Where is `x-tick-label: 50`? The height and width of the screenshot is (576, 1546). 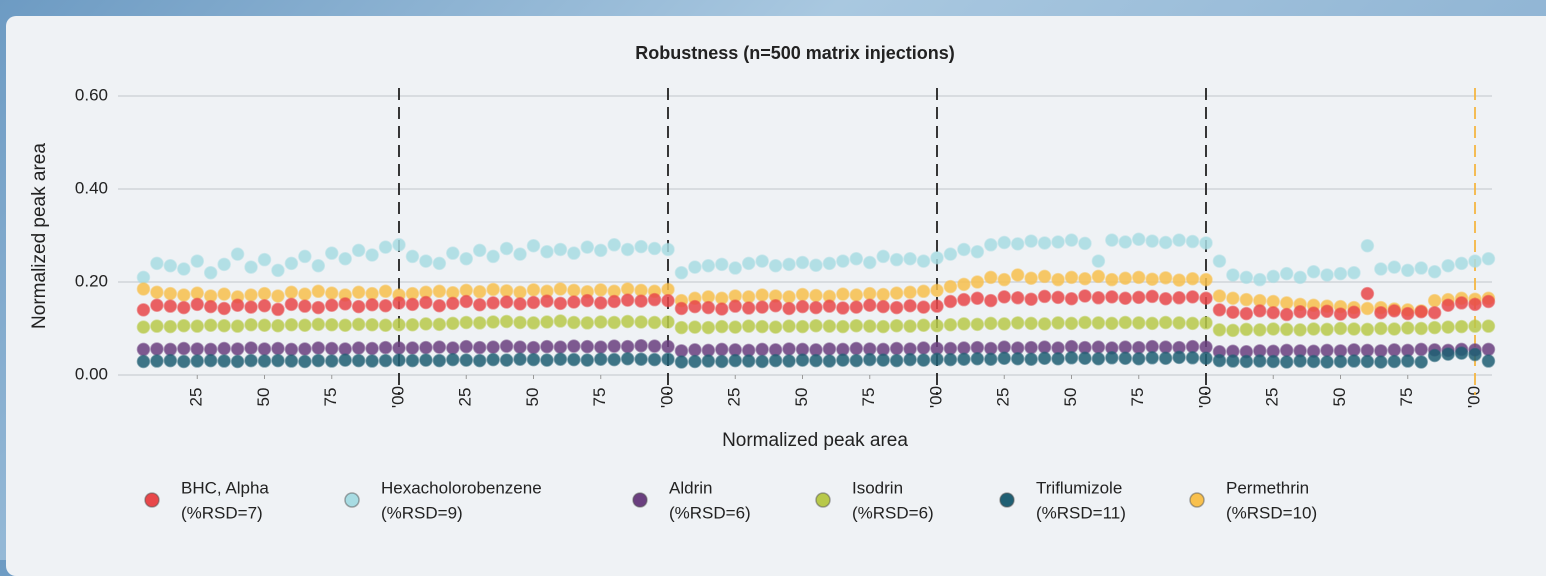
x-tick-label: 50 is located at coordinates (1070, 397).